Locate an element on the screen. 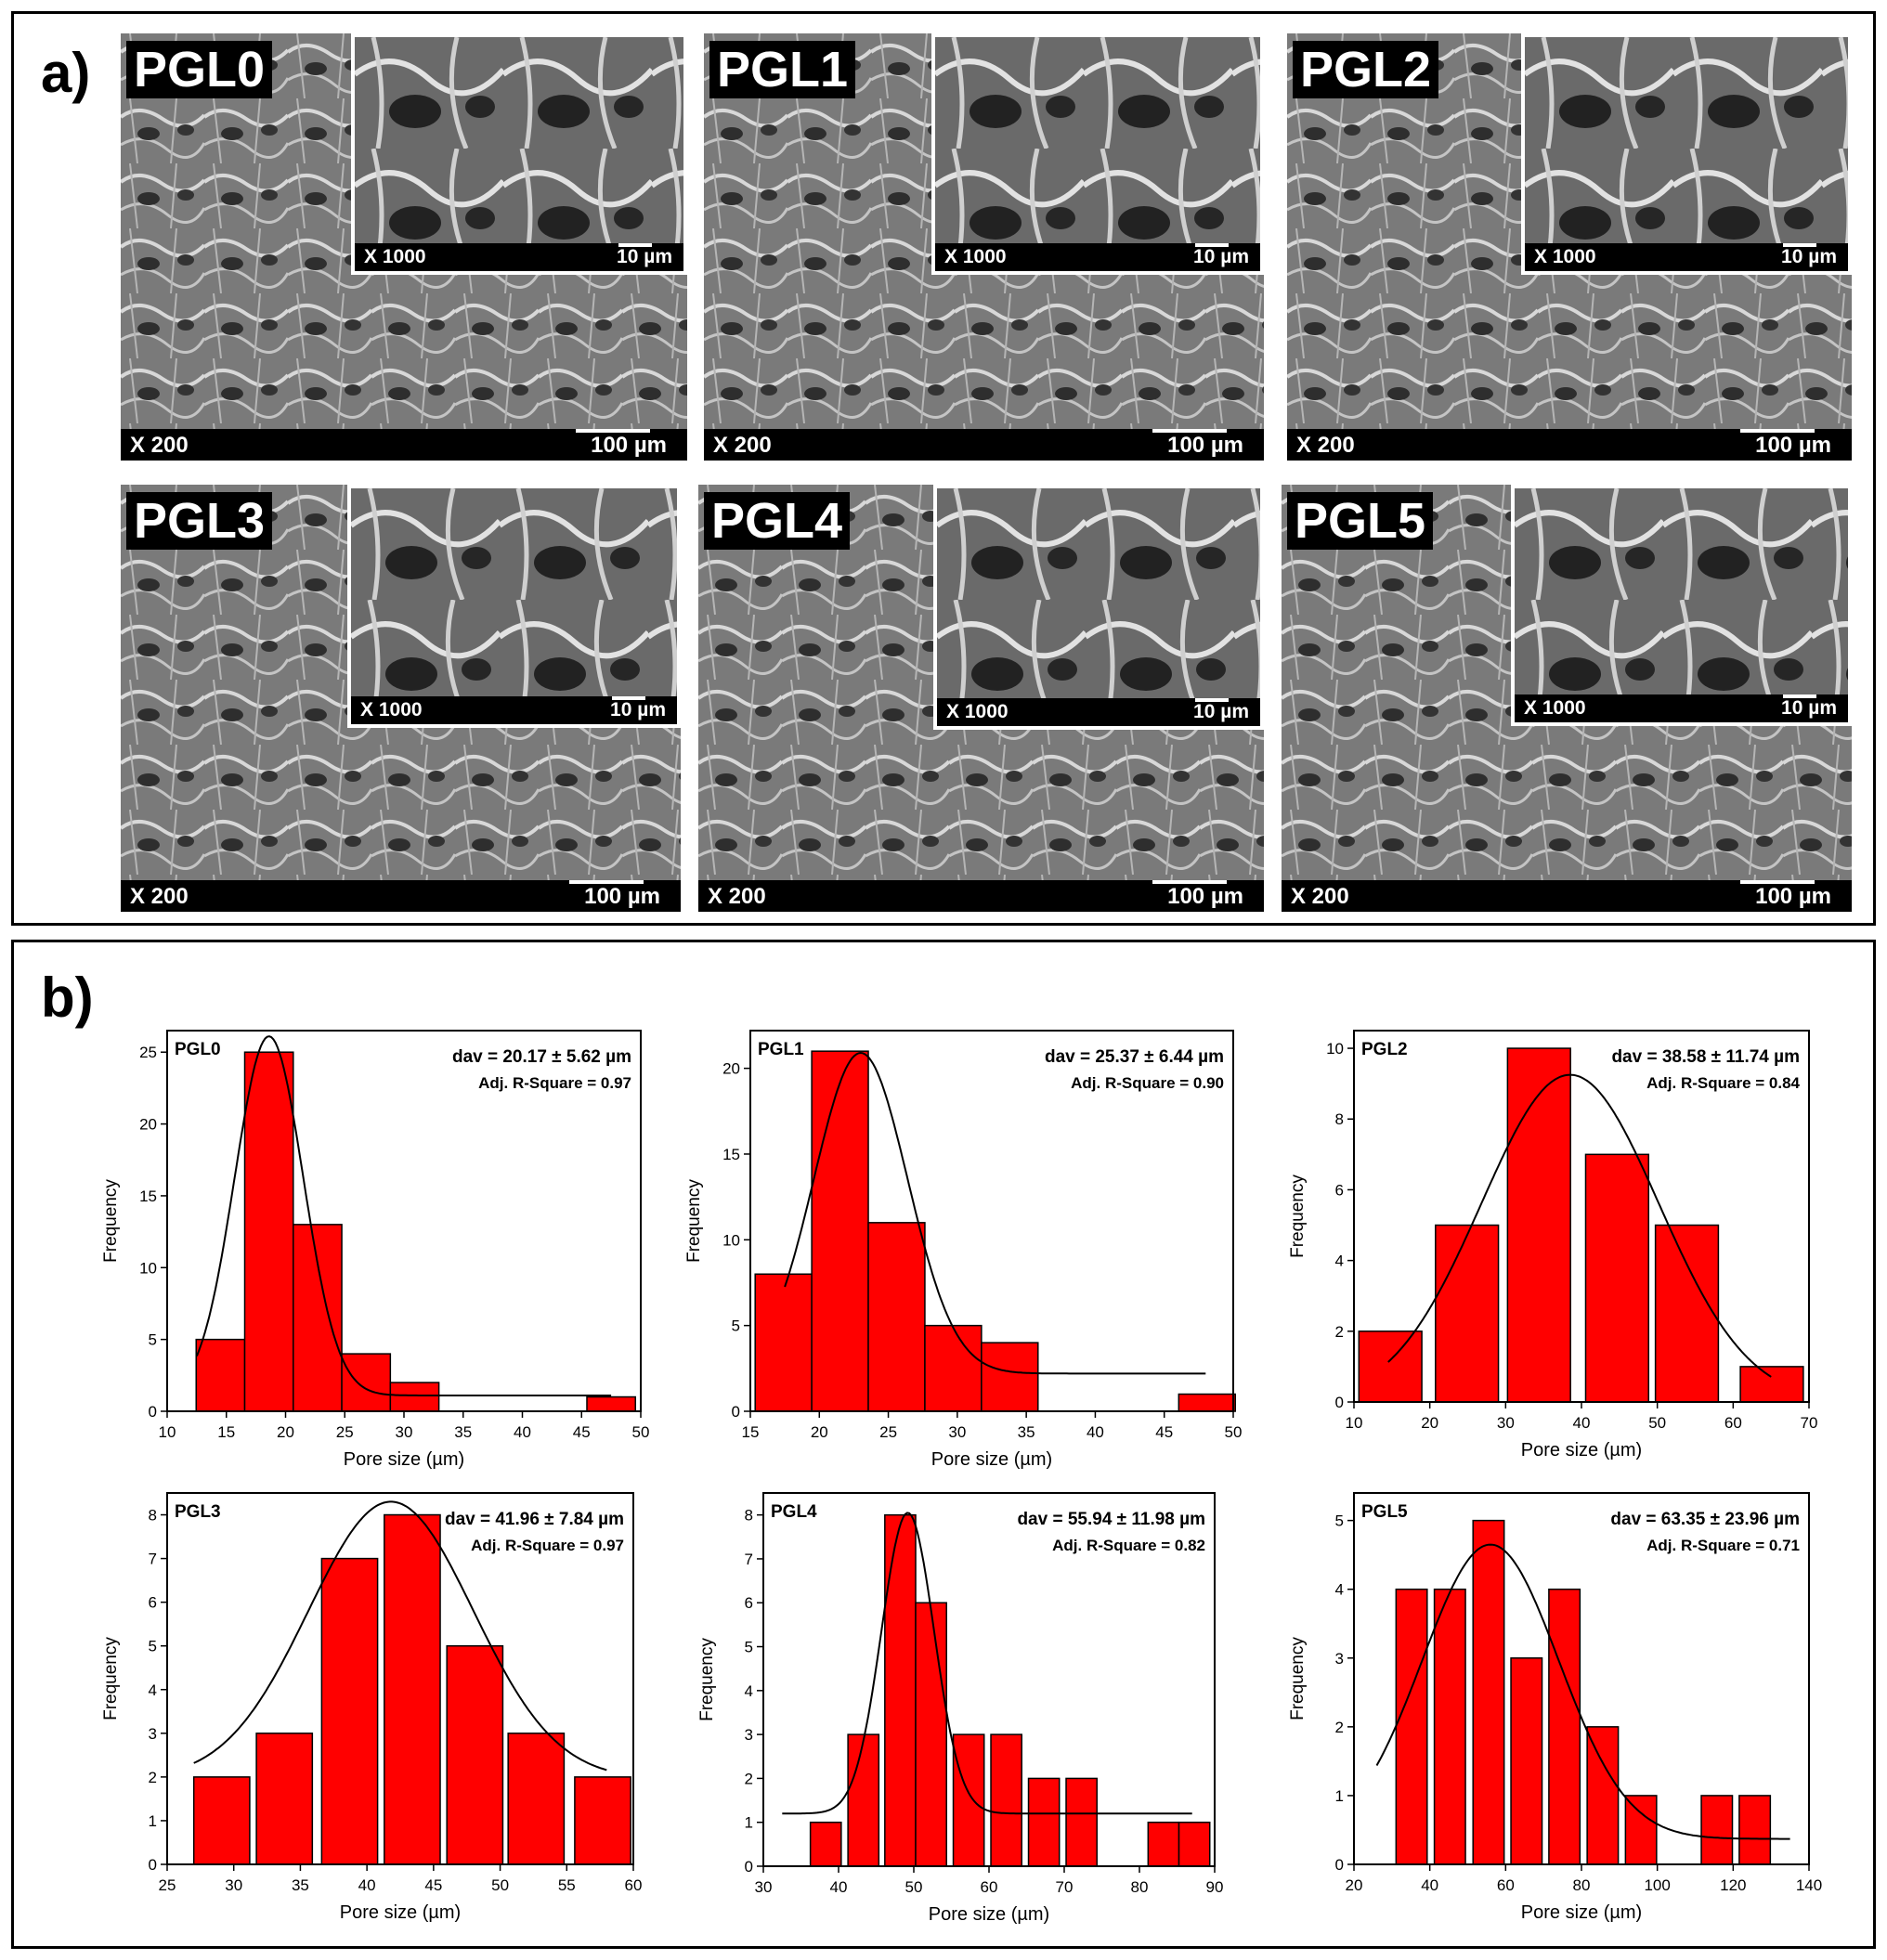 This screenshot has width=1887, height=1960. y-tick-label: 1 is located at coordinates (749, 1823).